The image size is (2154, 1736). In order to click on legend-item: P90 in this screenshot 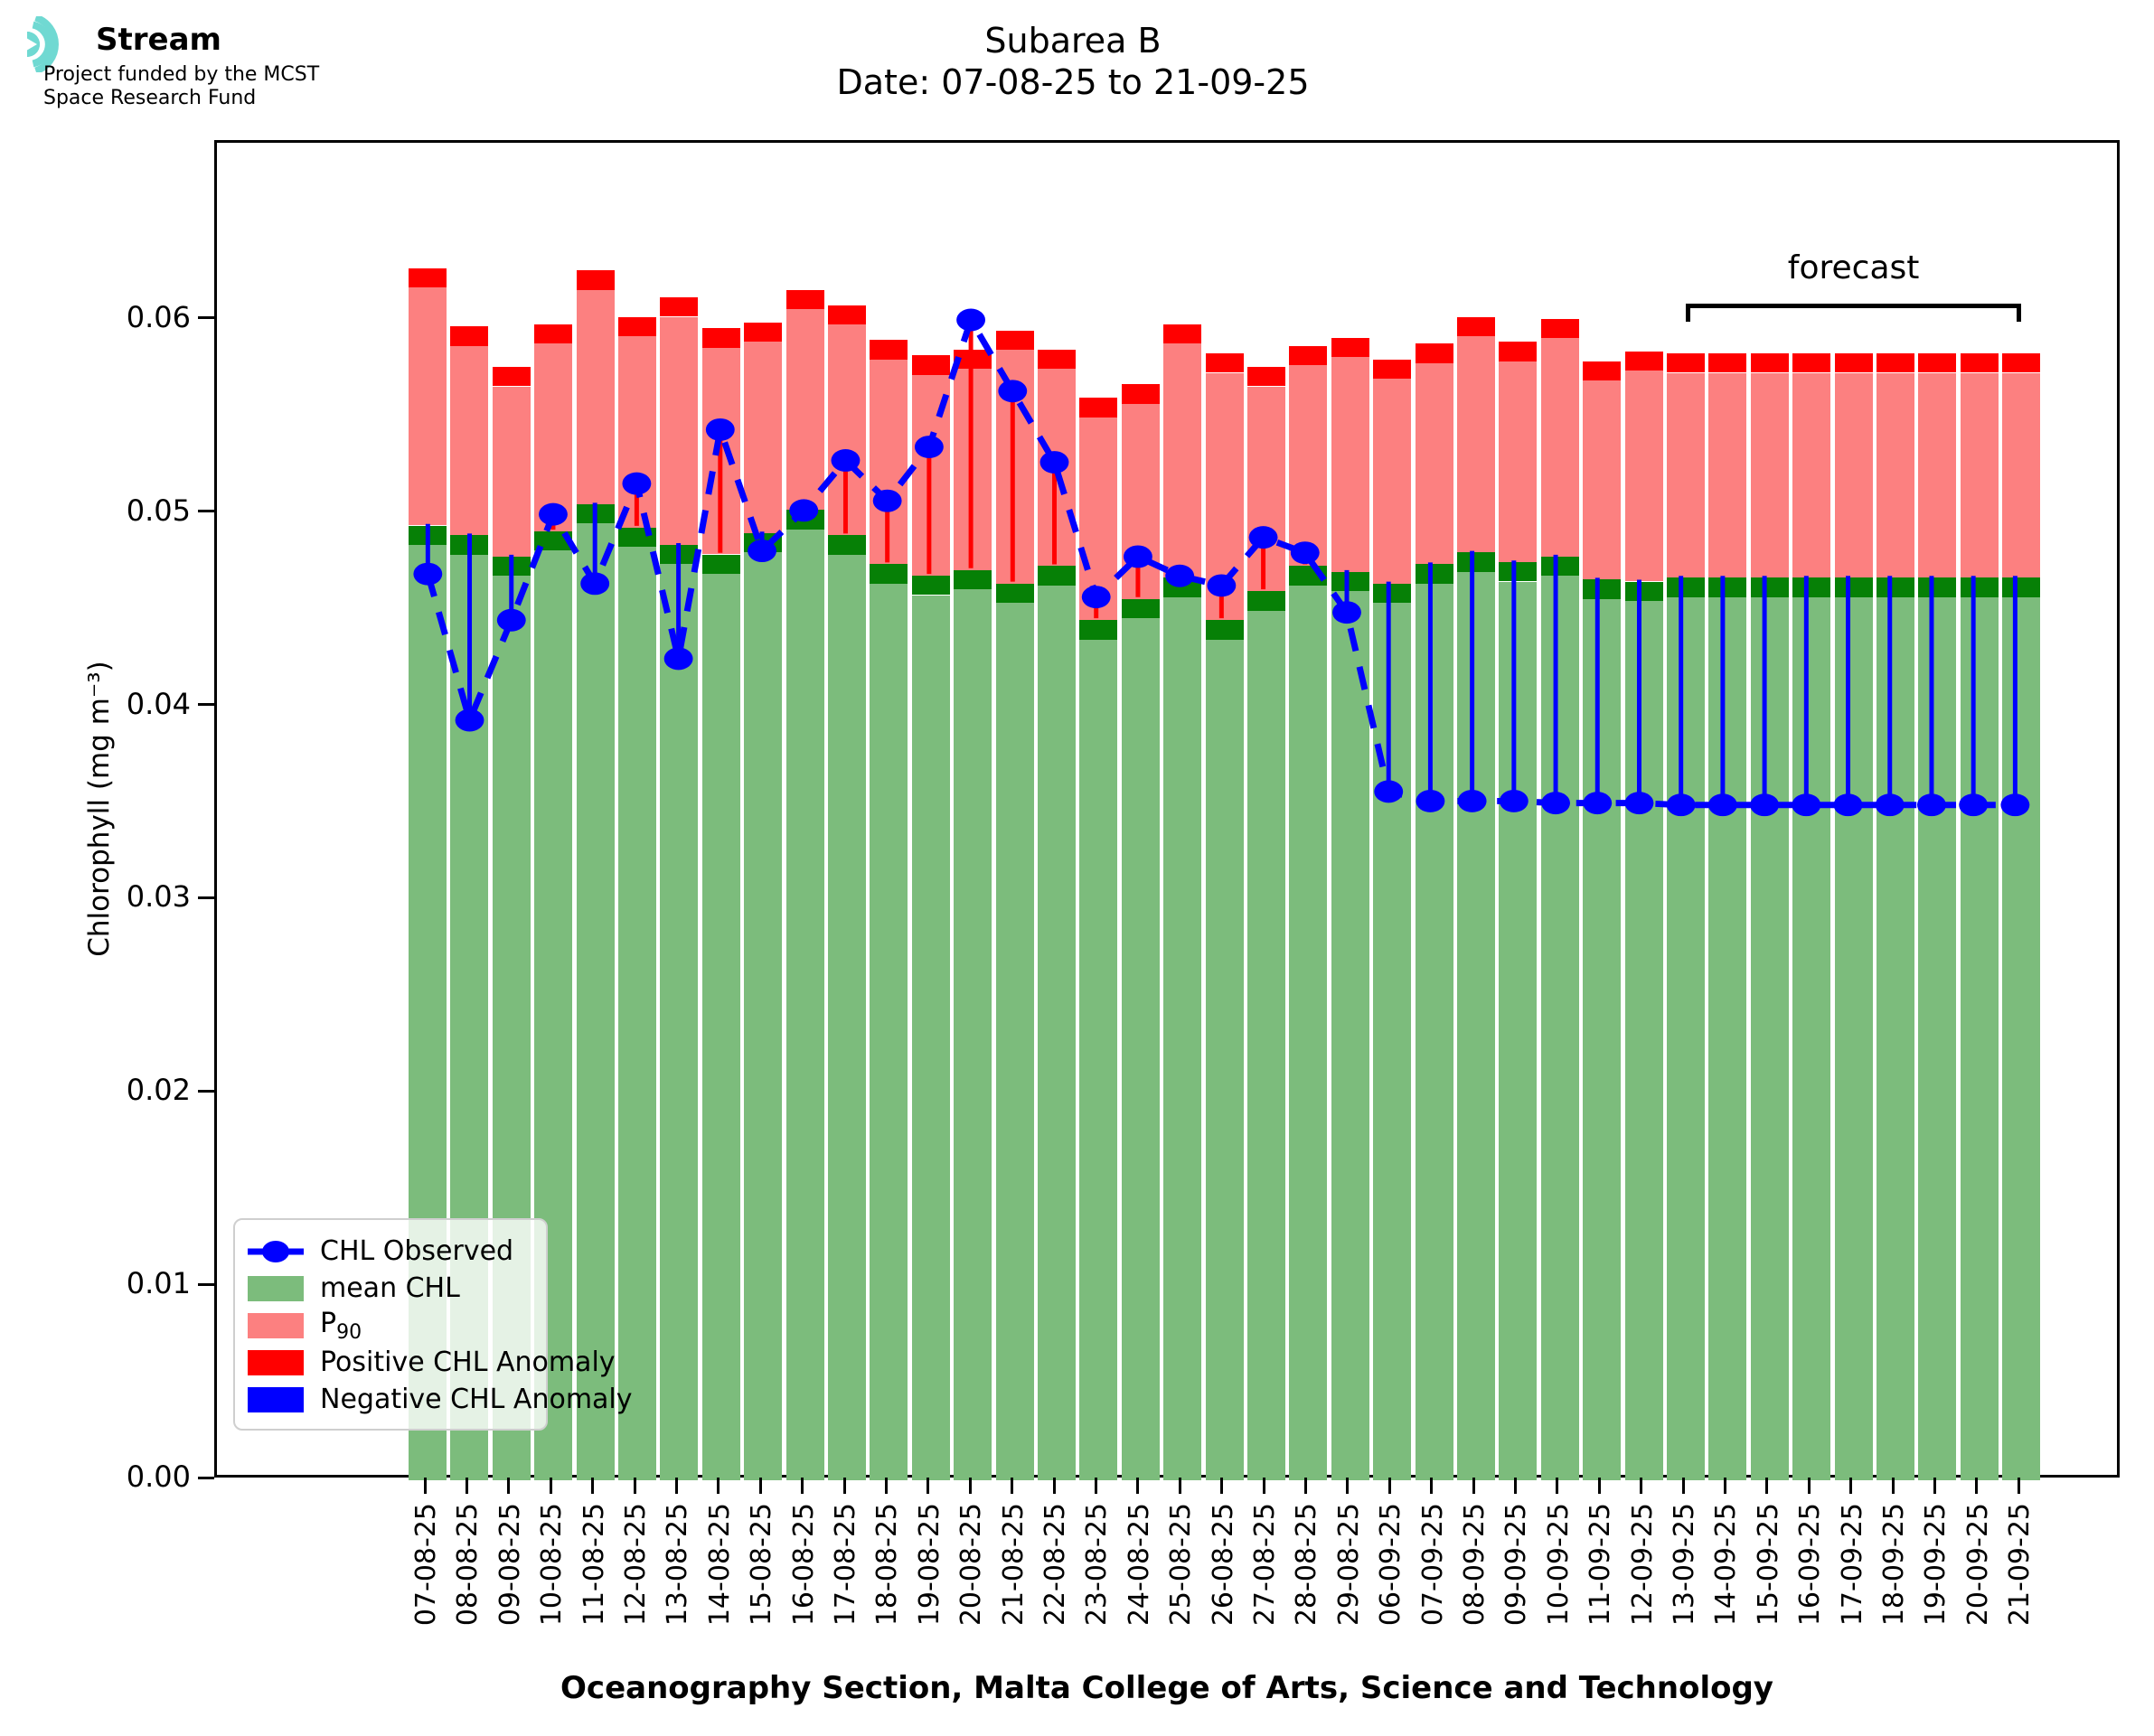, I will do `click(389, 1325)`.